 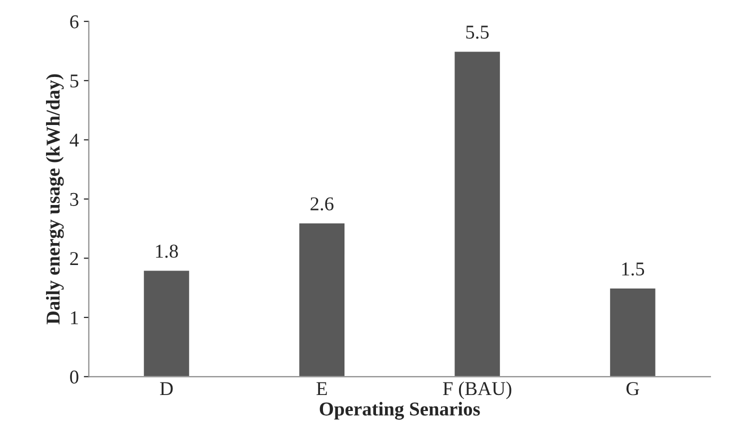 What do you see at coordinates (321, 388) in the screenshot?
I see `x-tick-label: E` at bounding box center [321, 388].